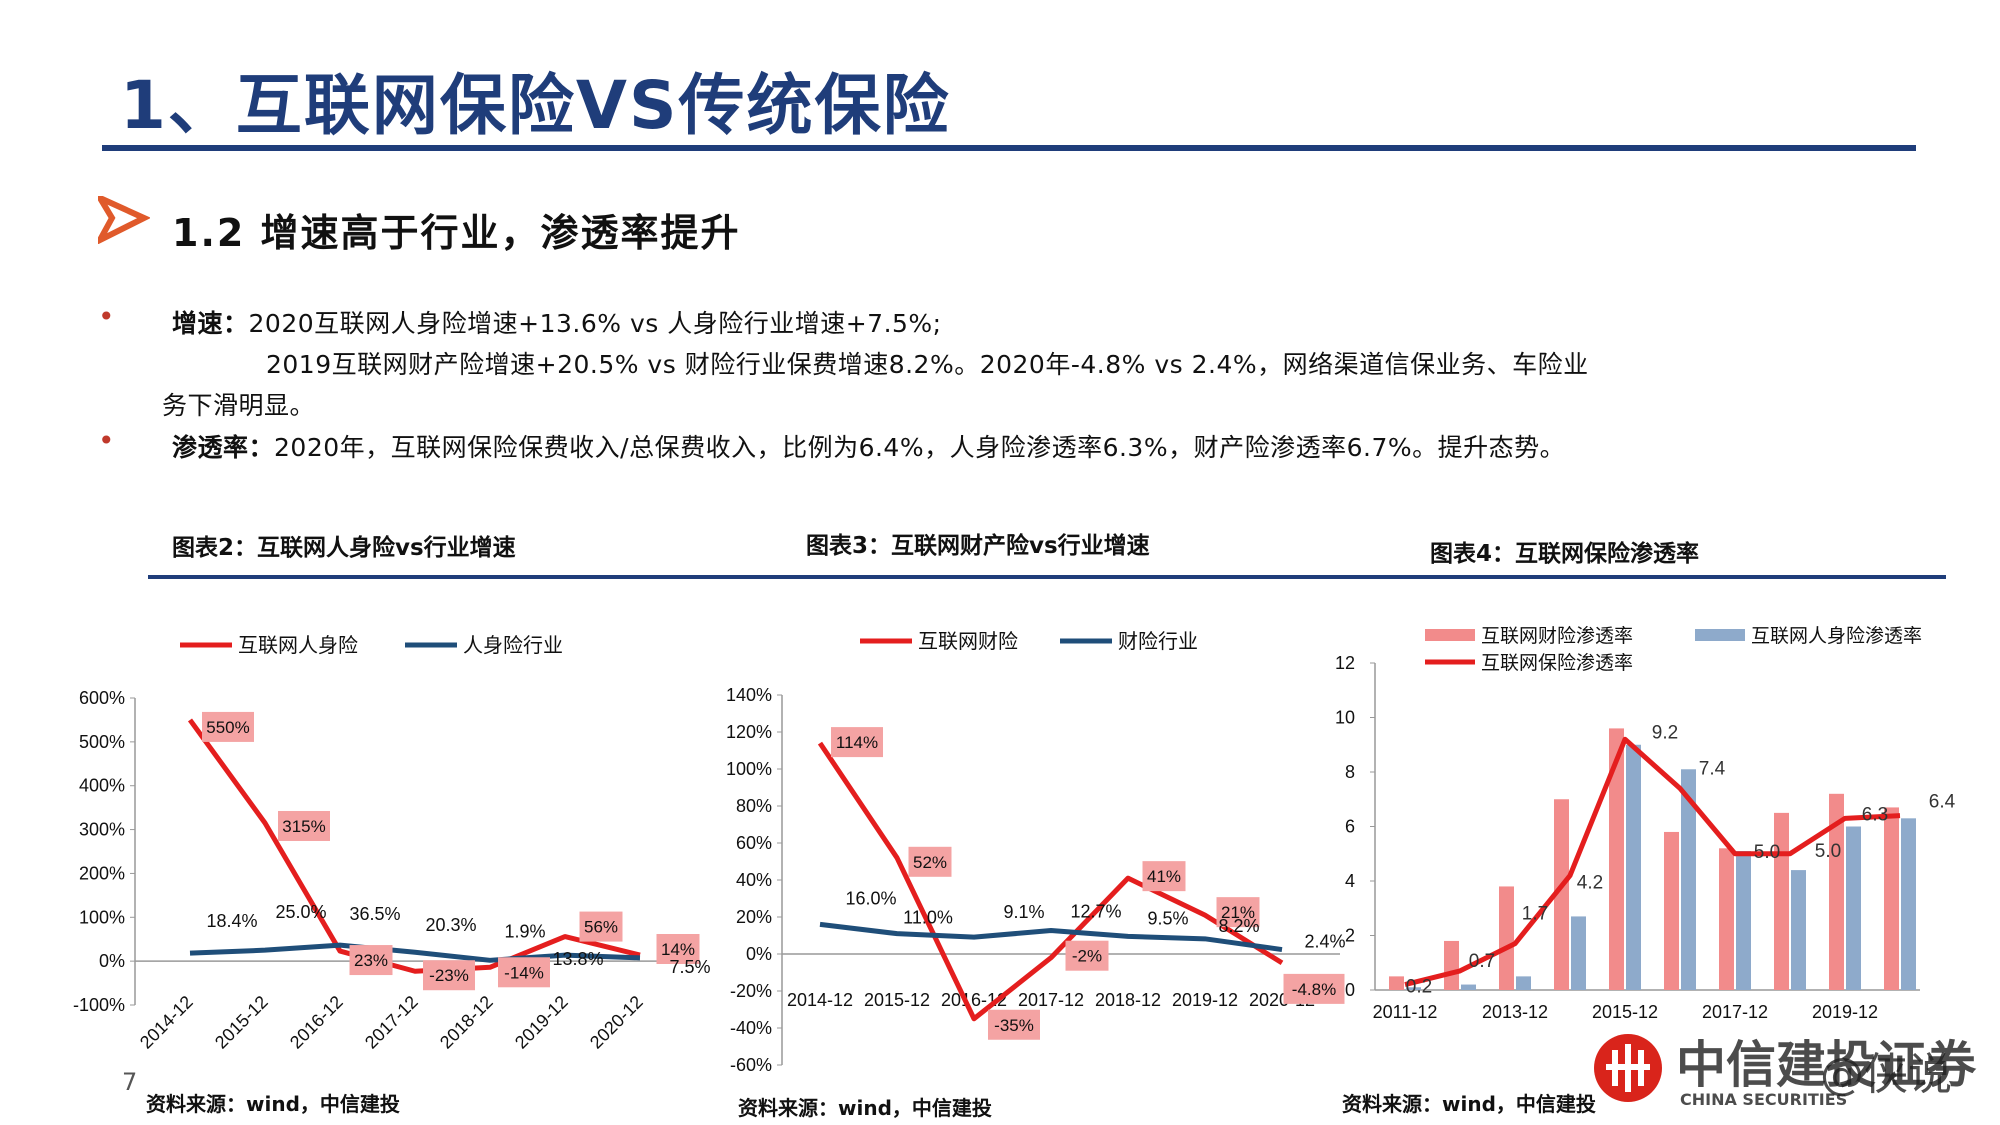 The height and width of the screenshot is (1125, 2000). Describe the element at coordinates (99, 1005) in the screenshot. I see `chart2-y-tick-label: -100%` at that location.